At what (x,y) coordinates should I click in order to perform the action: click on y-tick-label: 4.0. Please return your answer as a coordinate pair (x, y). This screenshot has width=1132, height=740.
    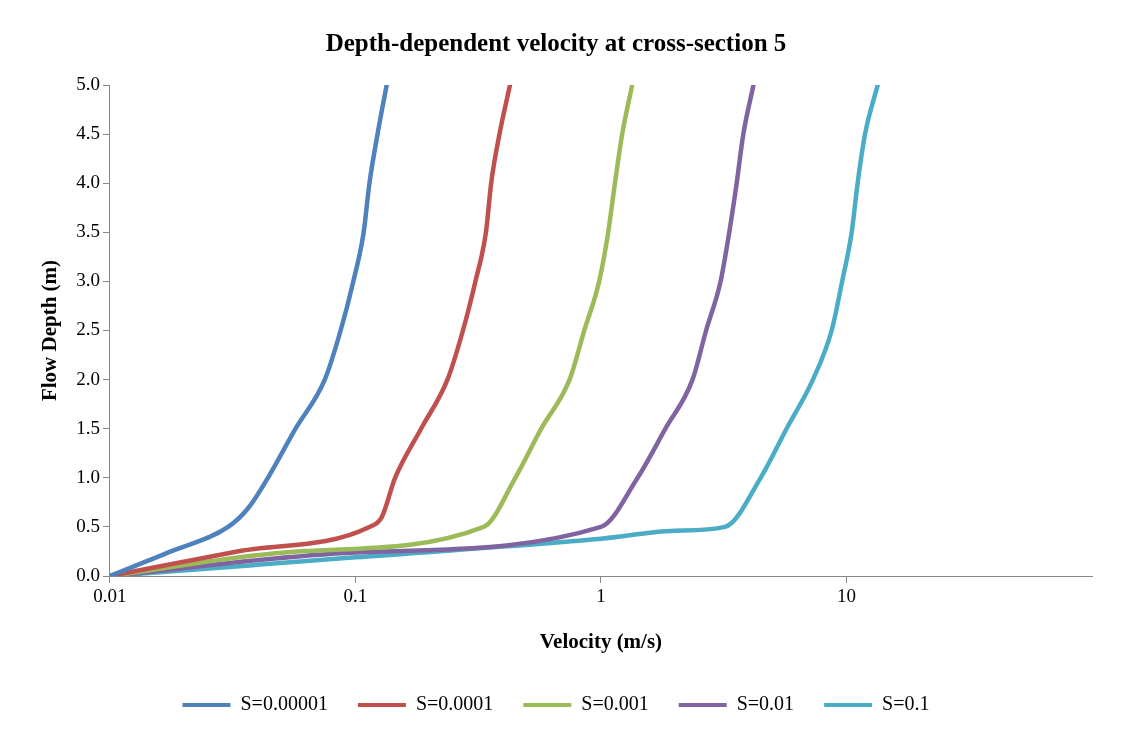
    Looking at the image, I should click on (88, 182).